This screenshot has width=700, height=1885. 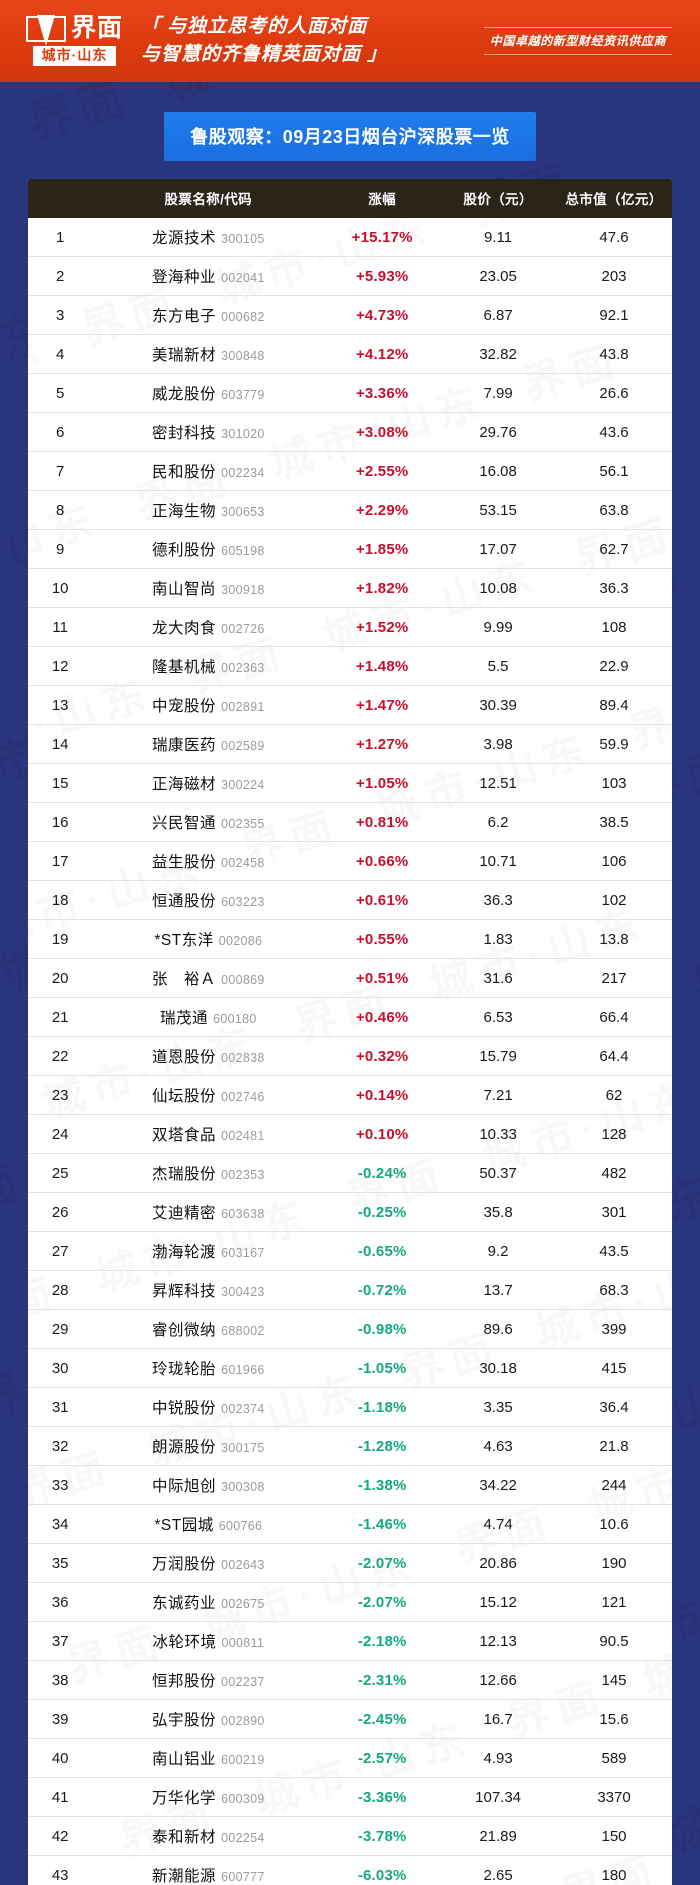 I want to click on cell-change: +3.36%, so click(x=382, y=393).